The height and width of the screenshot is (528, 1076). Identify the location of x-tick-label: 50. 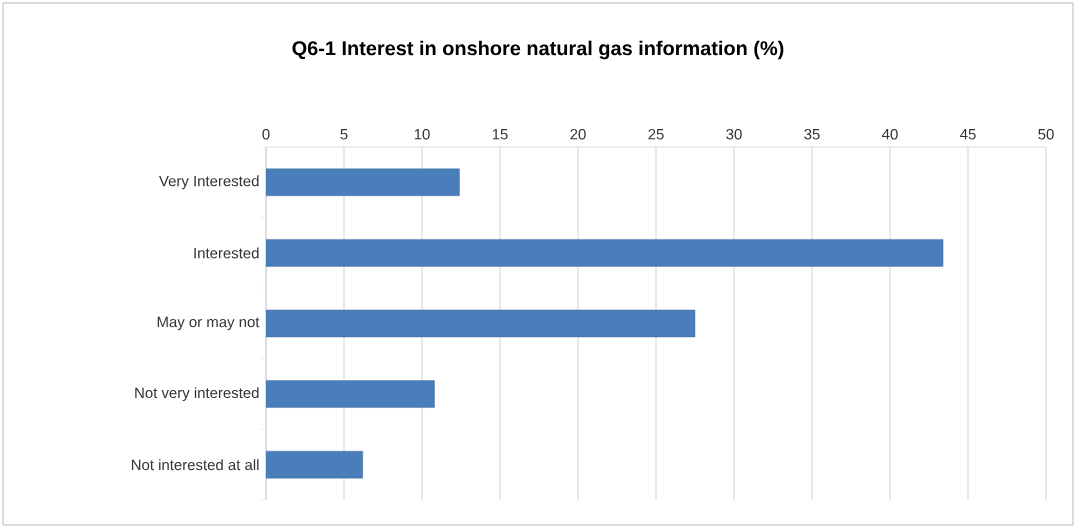
(1046, 134).